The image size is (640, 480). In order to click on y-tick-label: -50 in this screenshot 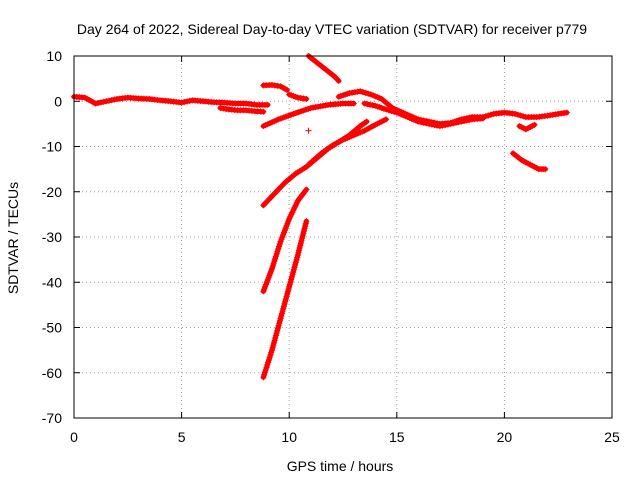, I will do `click(52, 328)`.